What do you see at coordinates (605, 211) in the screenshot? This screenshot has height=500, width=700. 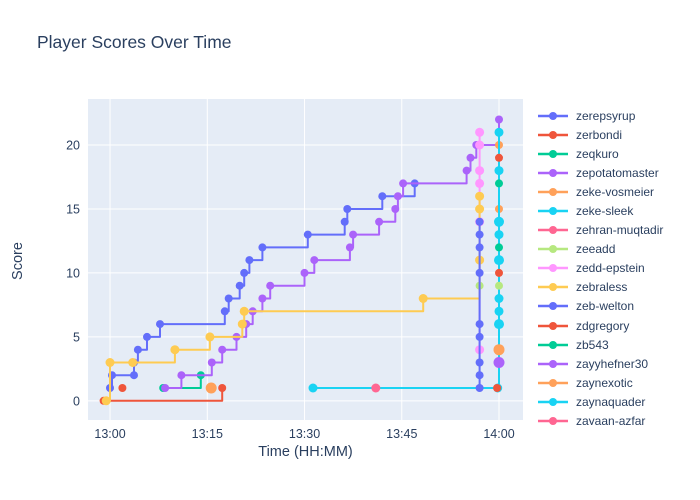 I see `legend-label: zeke-sleek` at bounding box center [605, 211].